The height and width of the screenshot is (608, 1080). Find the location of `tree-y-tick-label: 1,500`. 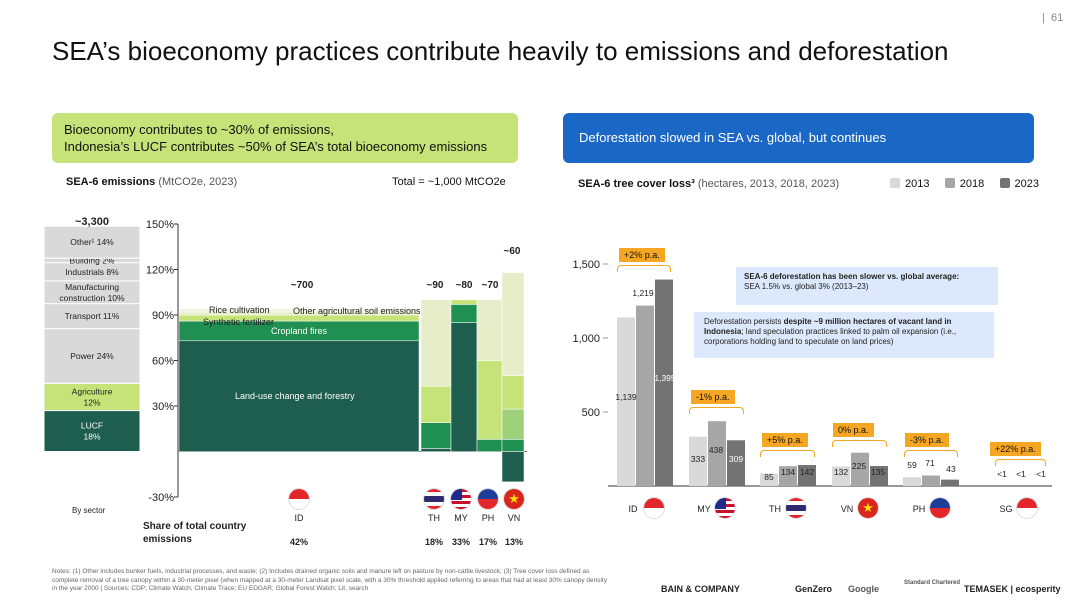

tree-y-tick-label: 1,500 is located at coordinates (586, 265).